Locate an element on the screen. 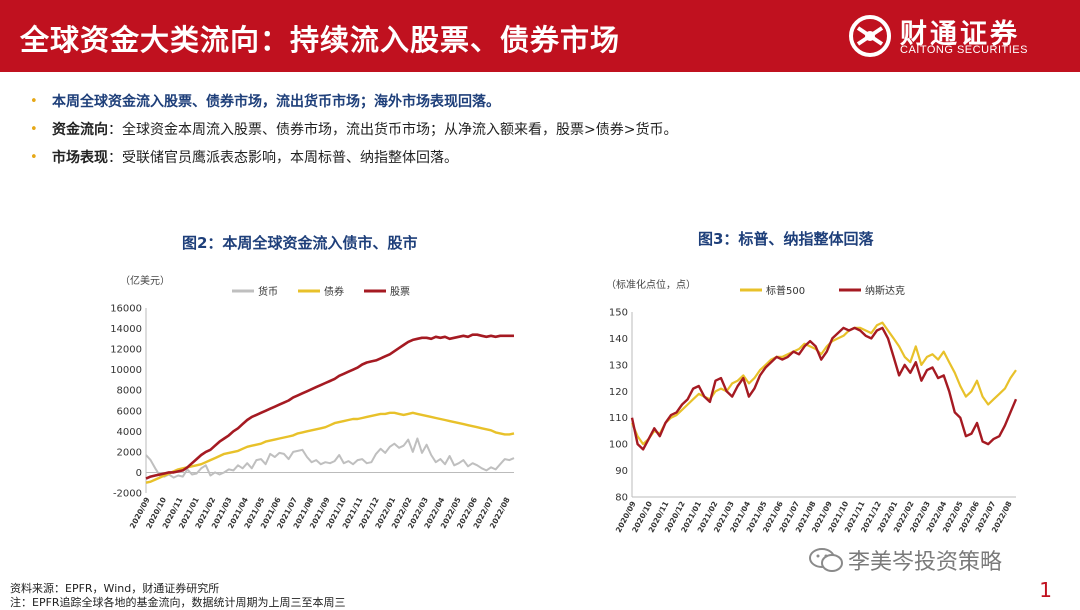 This screenshot has height=610, width=1080. bullet-1: • 本周全球资金流入股票、债券市场，流出货币市场；海外市场表现回落。 is located at coordinates (543, 102).